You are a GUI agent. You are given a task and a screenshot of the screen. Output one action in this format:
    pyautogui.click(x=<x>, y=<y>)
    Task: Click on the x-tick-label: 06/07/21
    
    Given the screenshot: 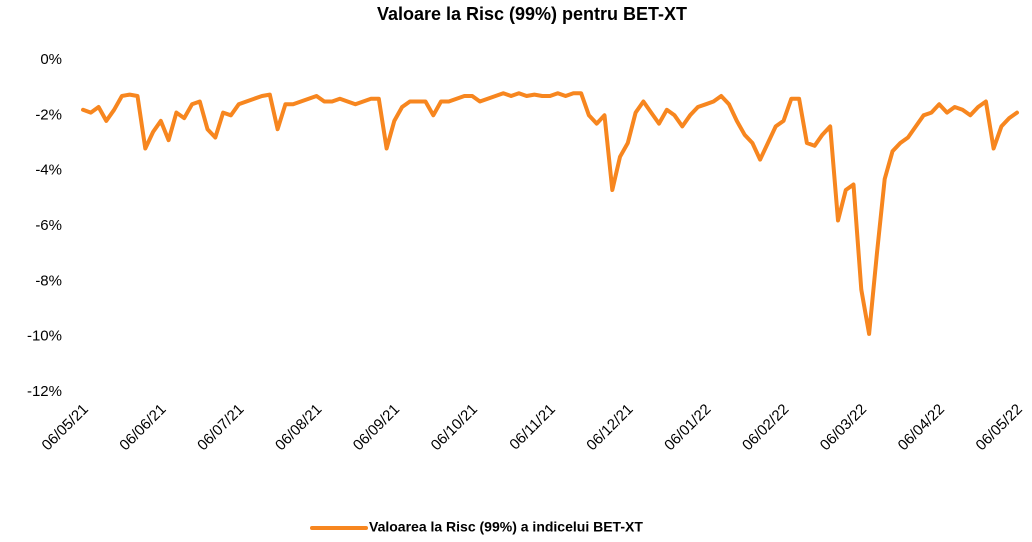 What is the action you would take?
    pyautogui.click(x=220, y=427)
    